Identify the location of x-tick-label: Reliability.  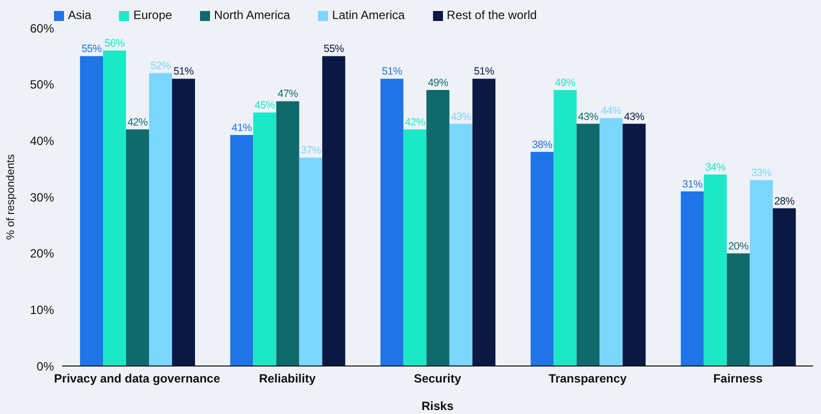
(287, 379).